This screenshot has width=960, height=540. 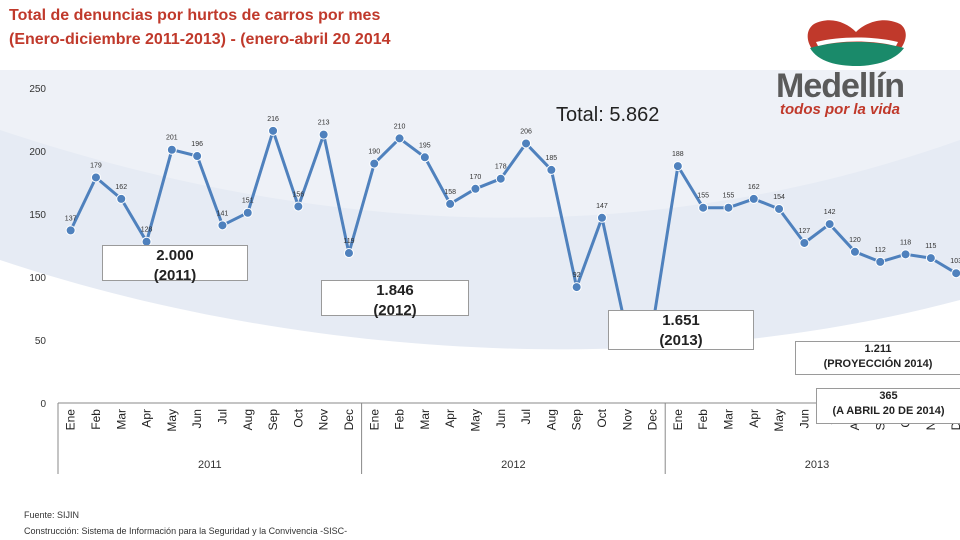 What do you see at coordinates (804, 418) in the screenshot?
I see `x-tick-label: Jun` at bounding box center [804, 418].